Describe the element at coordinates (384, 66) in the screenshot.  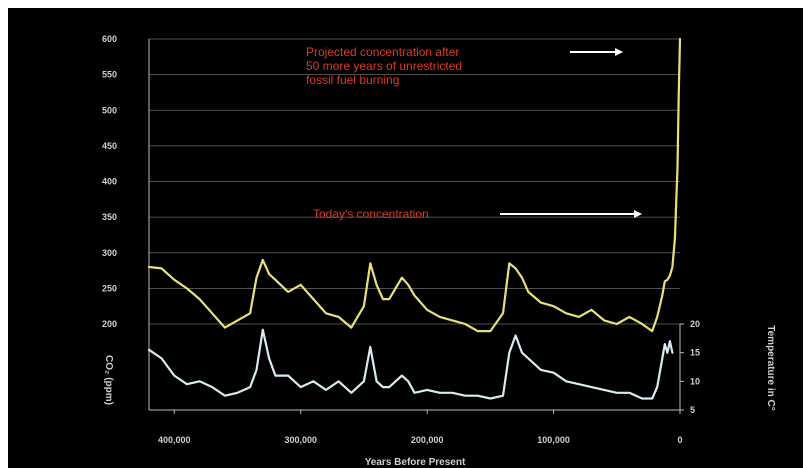
I see `annotation-text: 50 more years of unrestricted` at that location.